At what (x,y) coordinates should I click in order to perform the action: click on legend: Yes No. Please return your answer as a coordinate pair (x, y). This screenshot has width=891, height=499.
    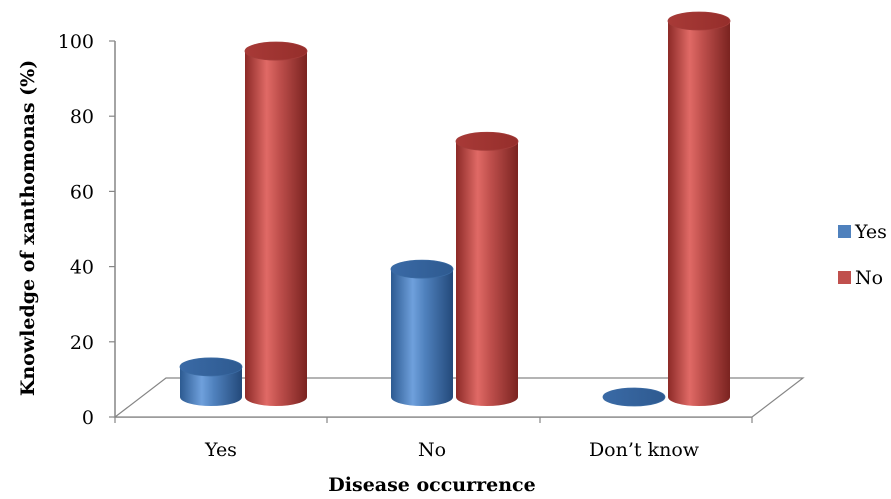
    Looking at the image, I should click on (862, 255).